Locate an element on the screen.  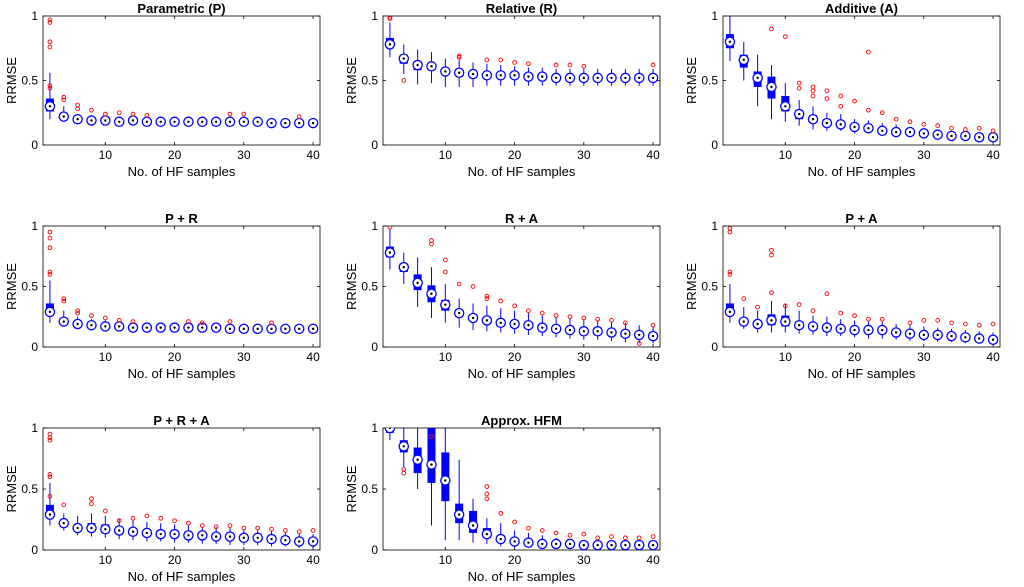
y-tick-label: 0 is located at coordinates (374, 347).